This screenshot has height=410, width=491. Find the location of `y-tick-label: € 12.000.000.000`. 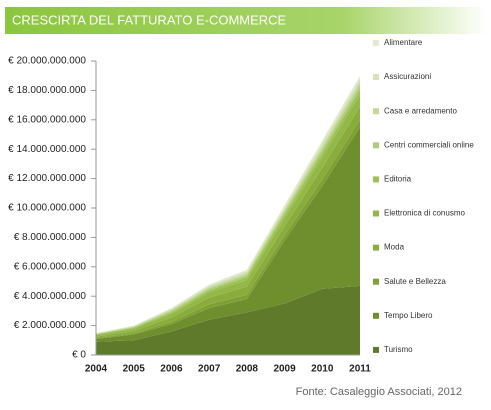

y-tick-label: € 12.000.000.000 is located at coordinates (47, 178).